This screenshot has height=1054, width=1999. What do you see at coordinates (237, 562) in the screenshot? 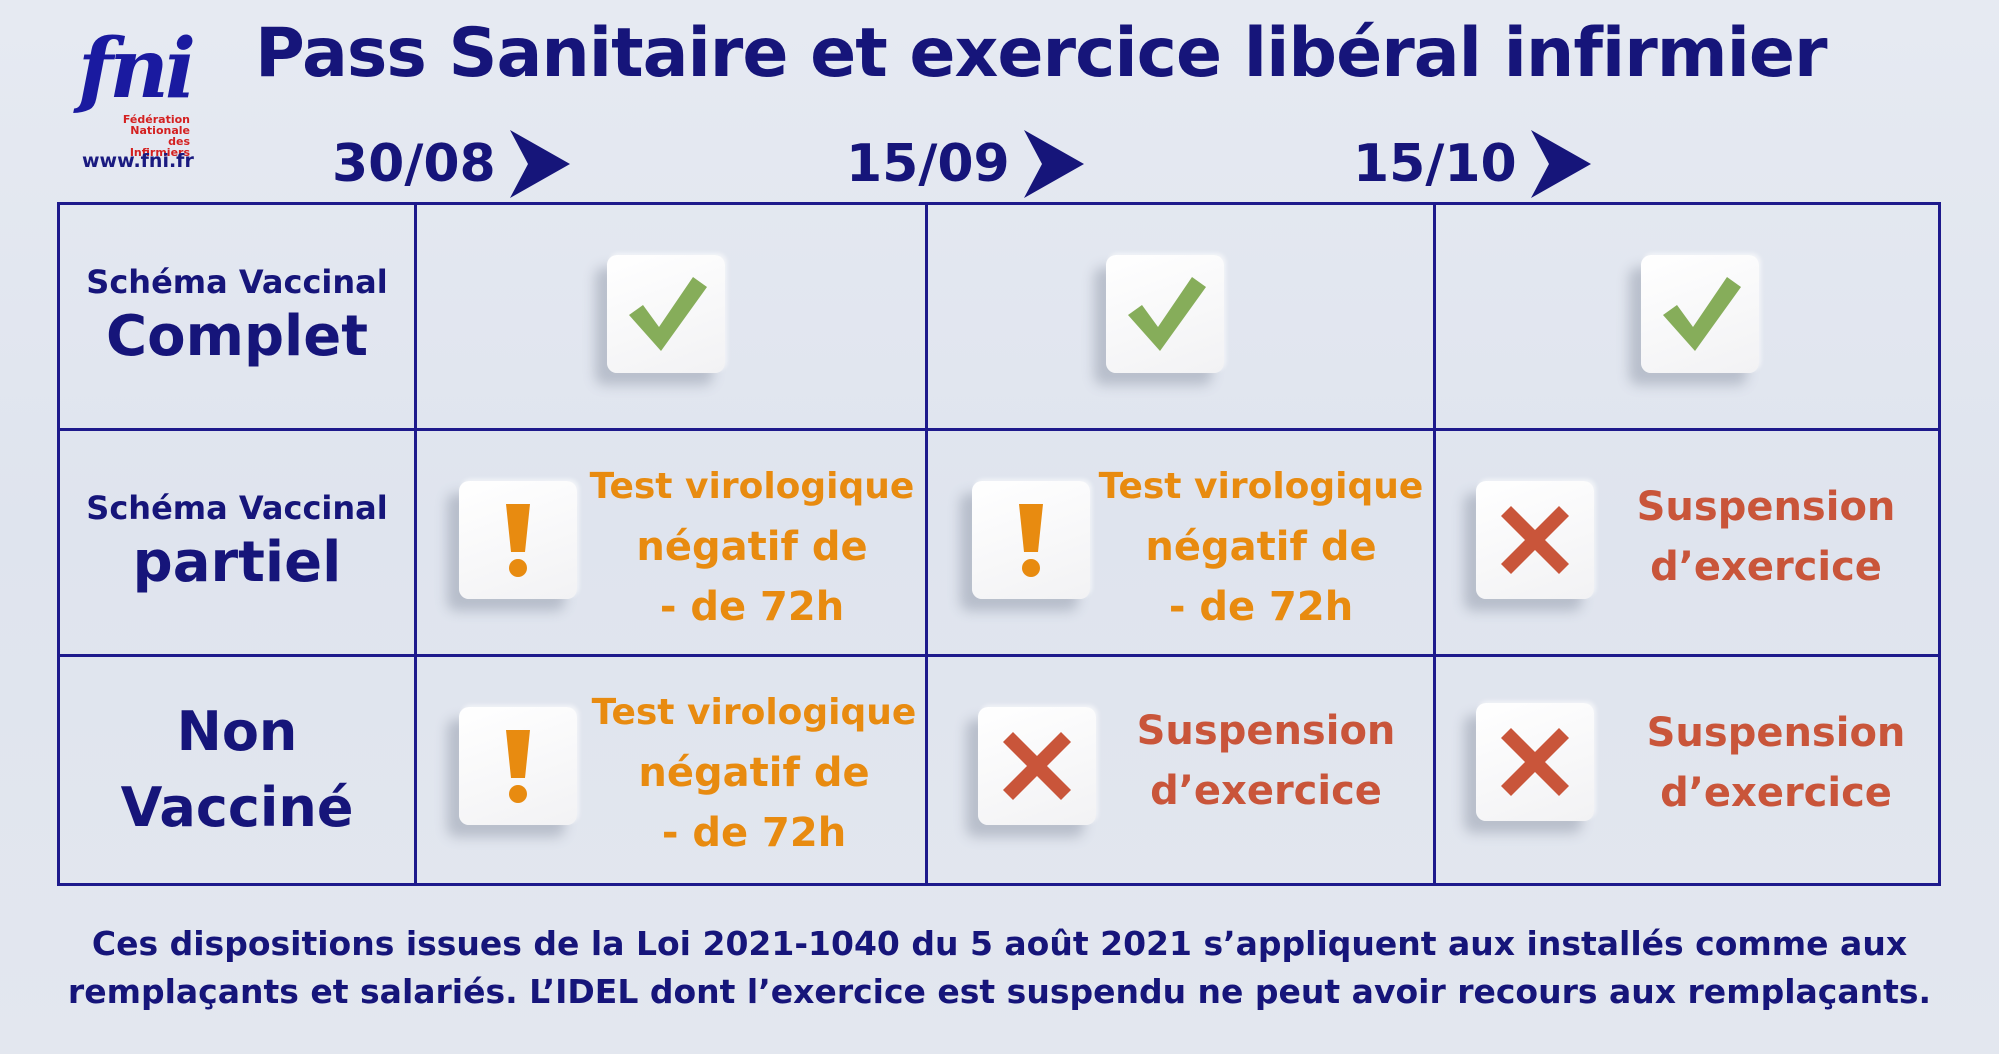
I see `row-header-big: partiel` at bounding box center [237, 562].